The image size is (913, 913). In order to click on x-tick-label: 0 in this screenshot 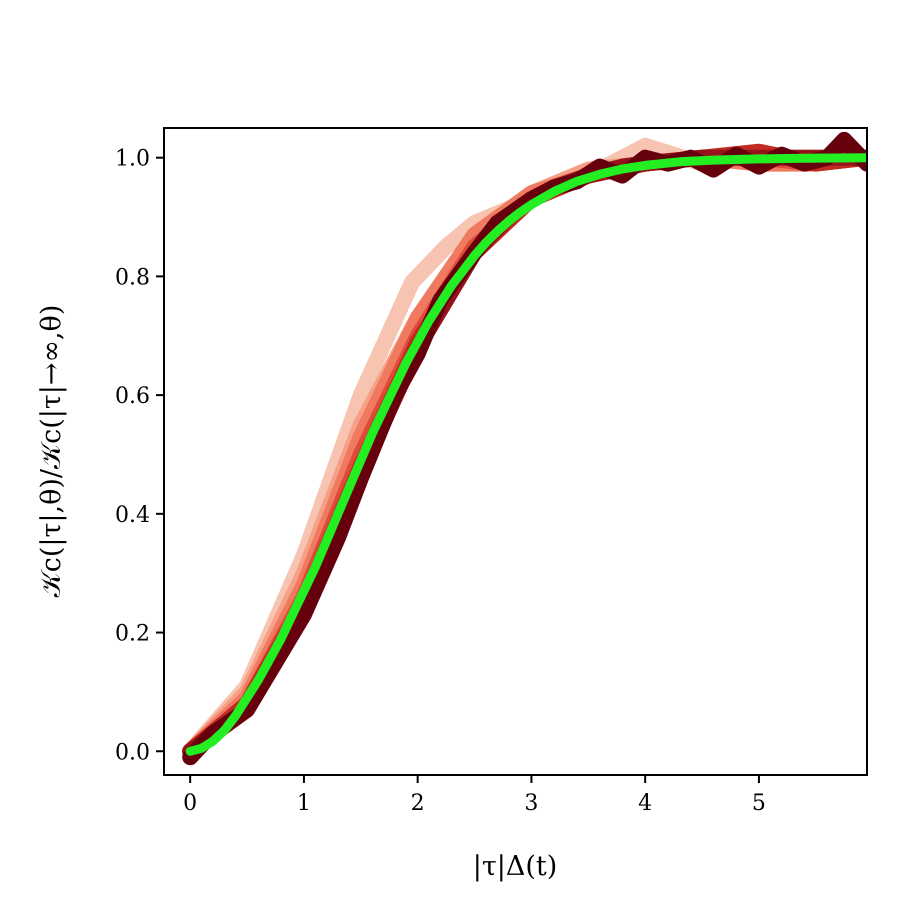, I will do `click(190, 803)`.